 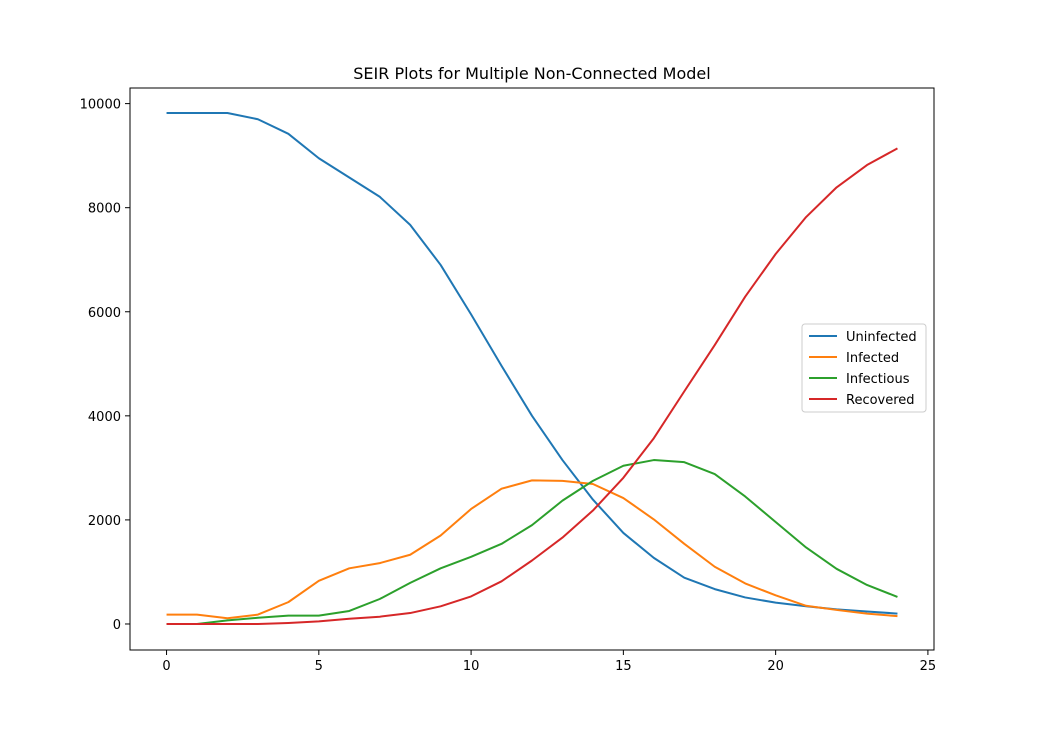 What do you see at coordinates (117, 625) in the screenshot?
I see `y-tick-label: 0` at bounding box center [117, 625].